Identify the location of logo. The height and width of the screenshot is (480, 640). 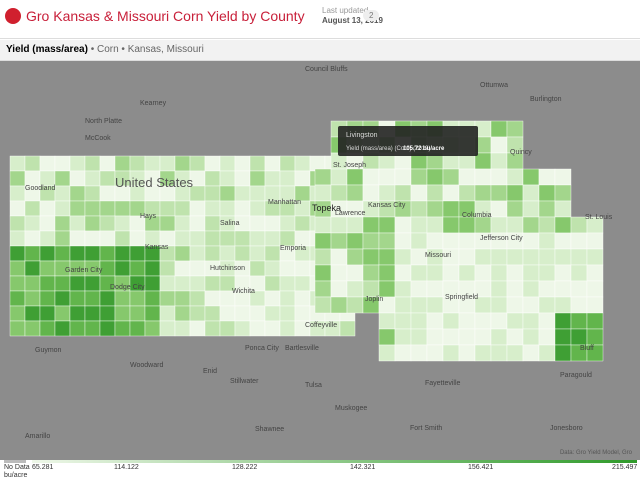
(13, 16).